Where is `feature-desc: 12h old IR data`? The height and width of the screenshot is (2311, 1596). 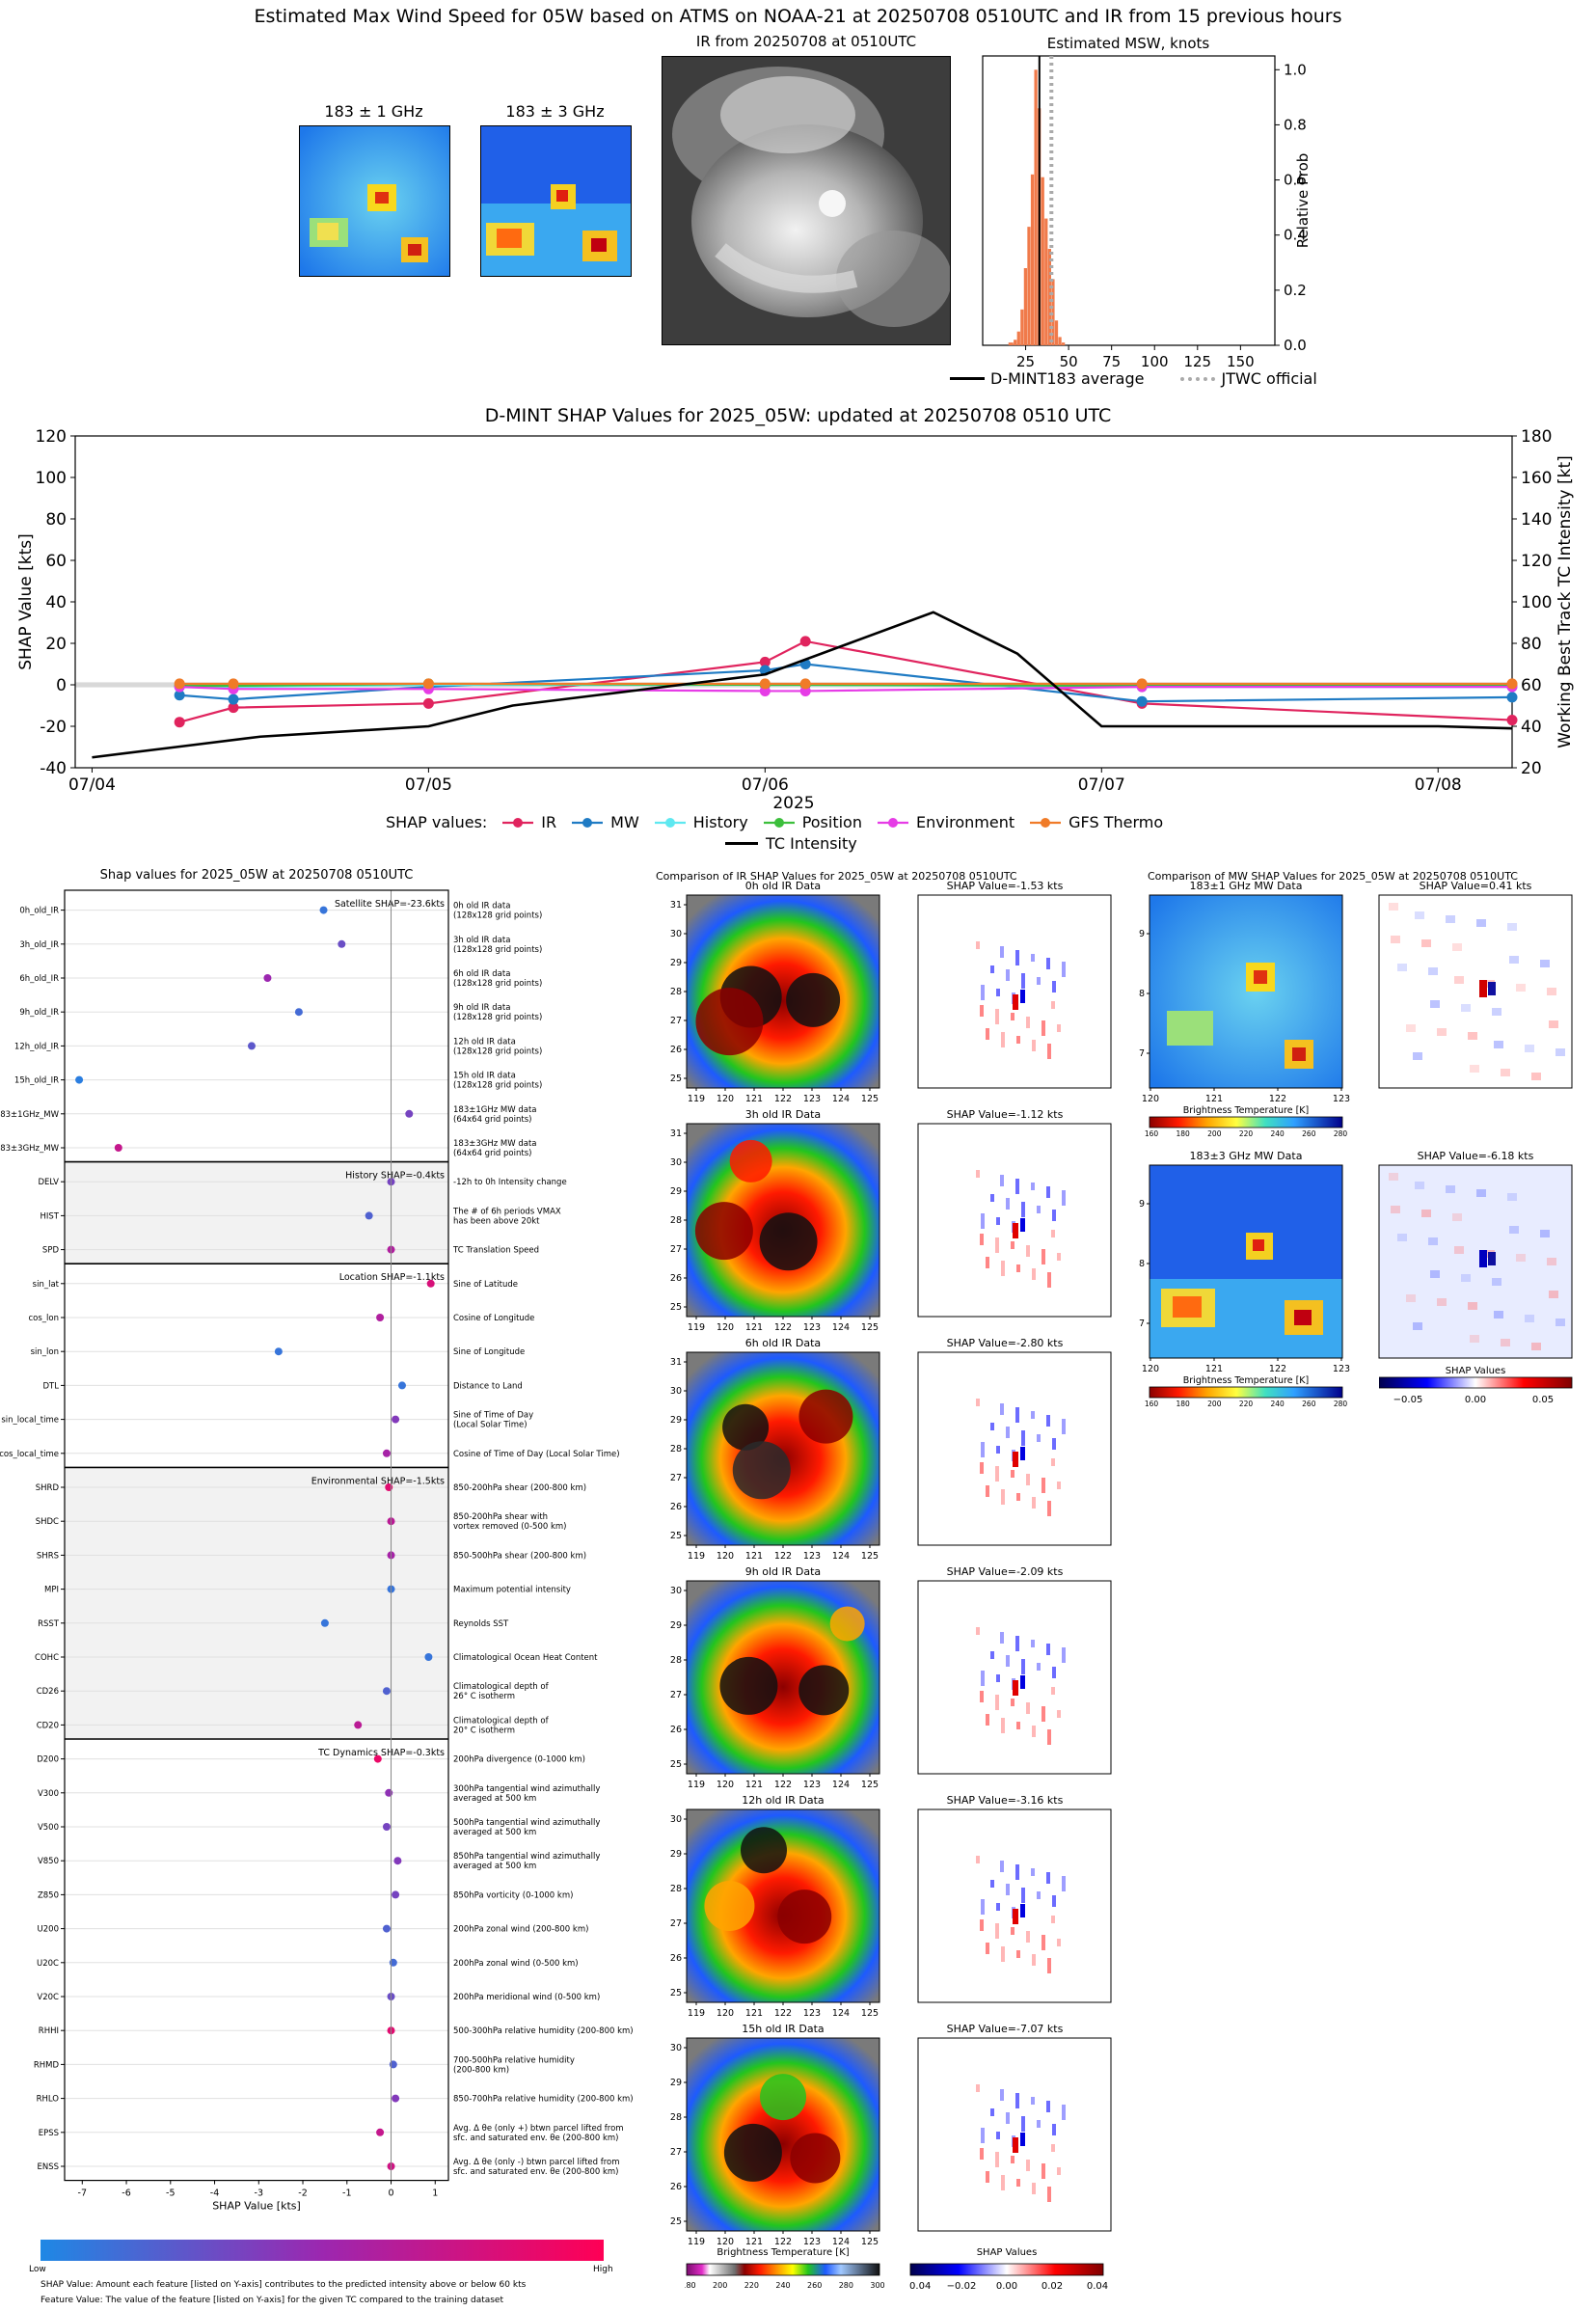
feature-desc: 12h old IR data is located at coordinates (485, 1042).